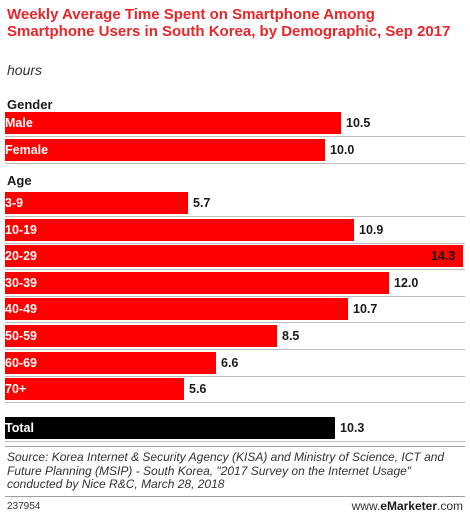  What do you see at coordinates (19, 428) in the screenshot?
I see `bar-label-total: Total` at bounding box center [19, 428].